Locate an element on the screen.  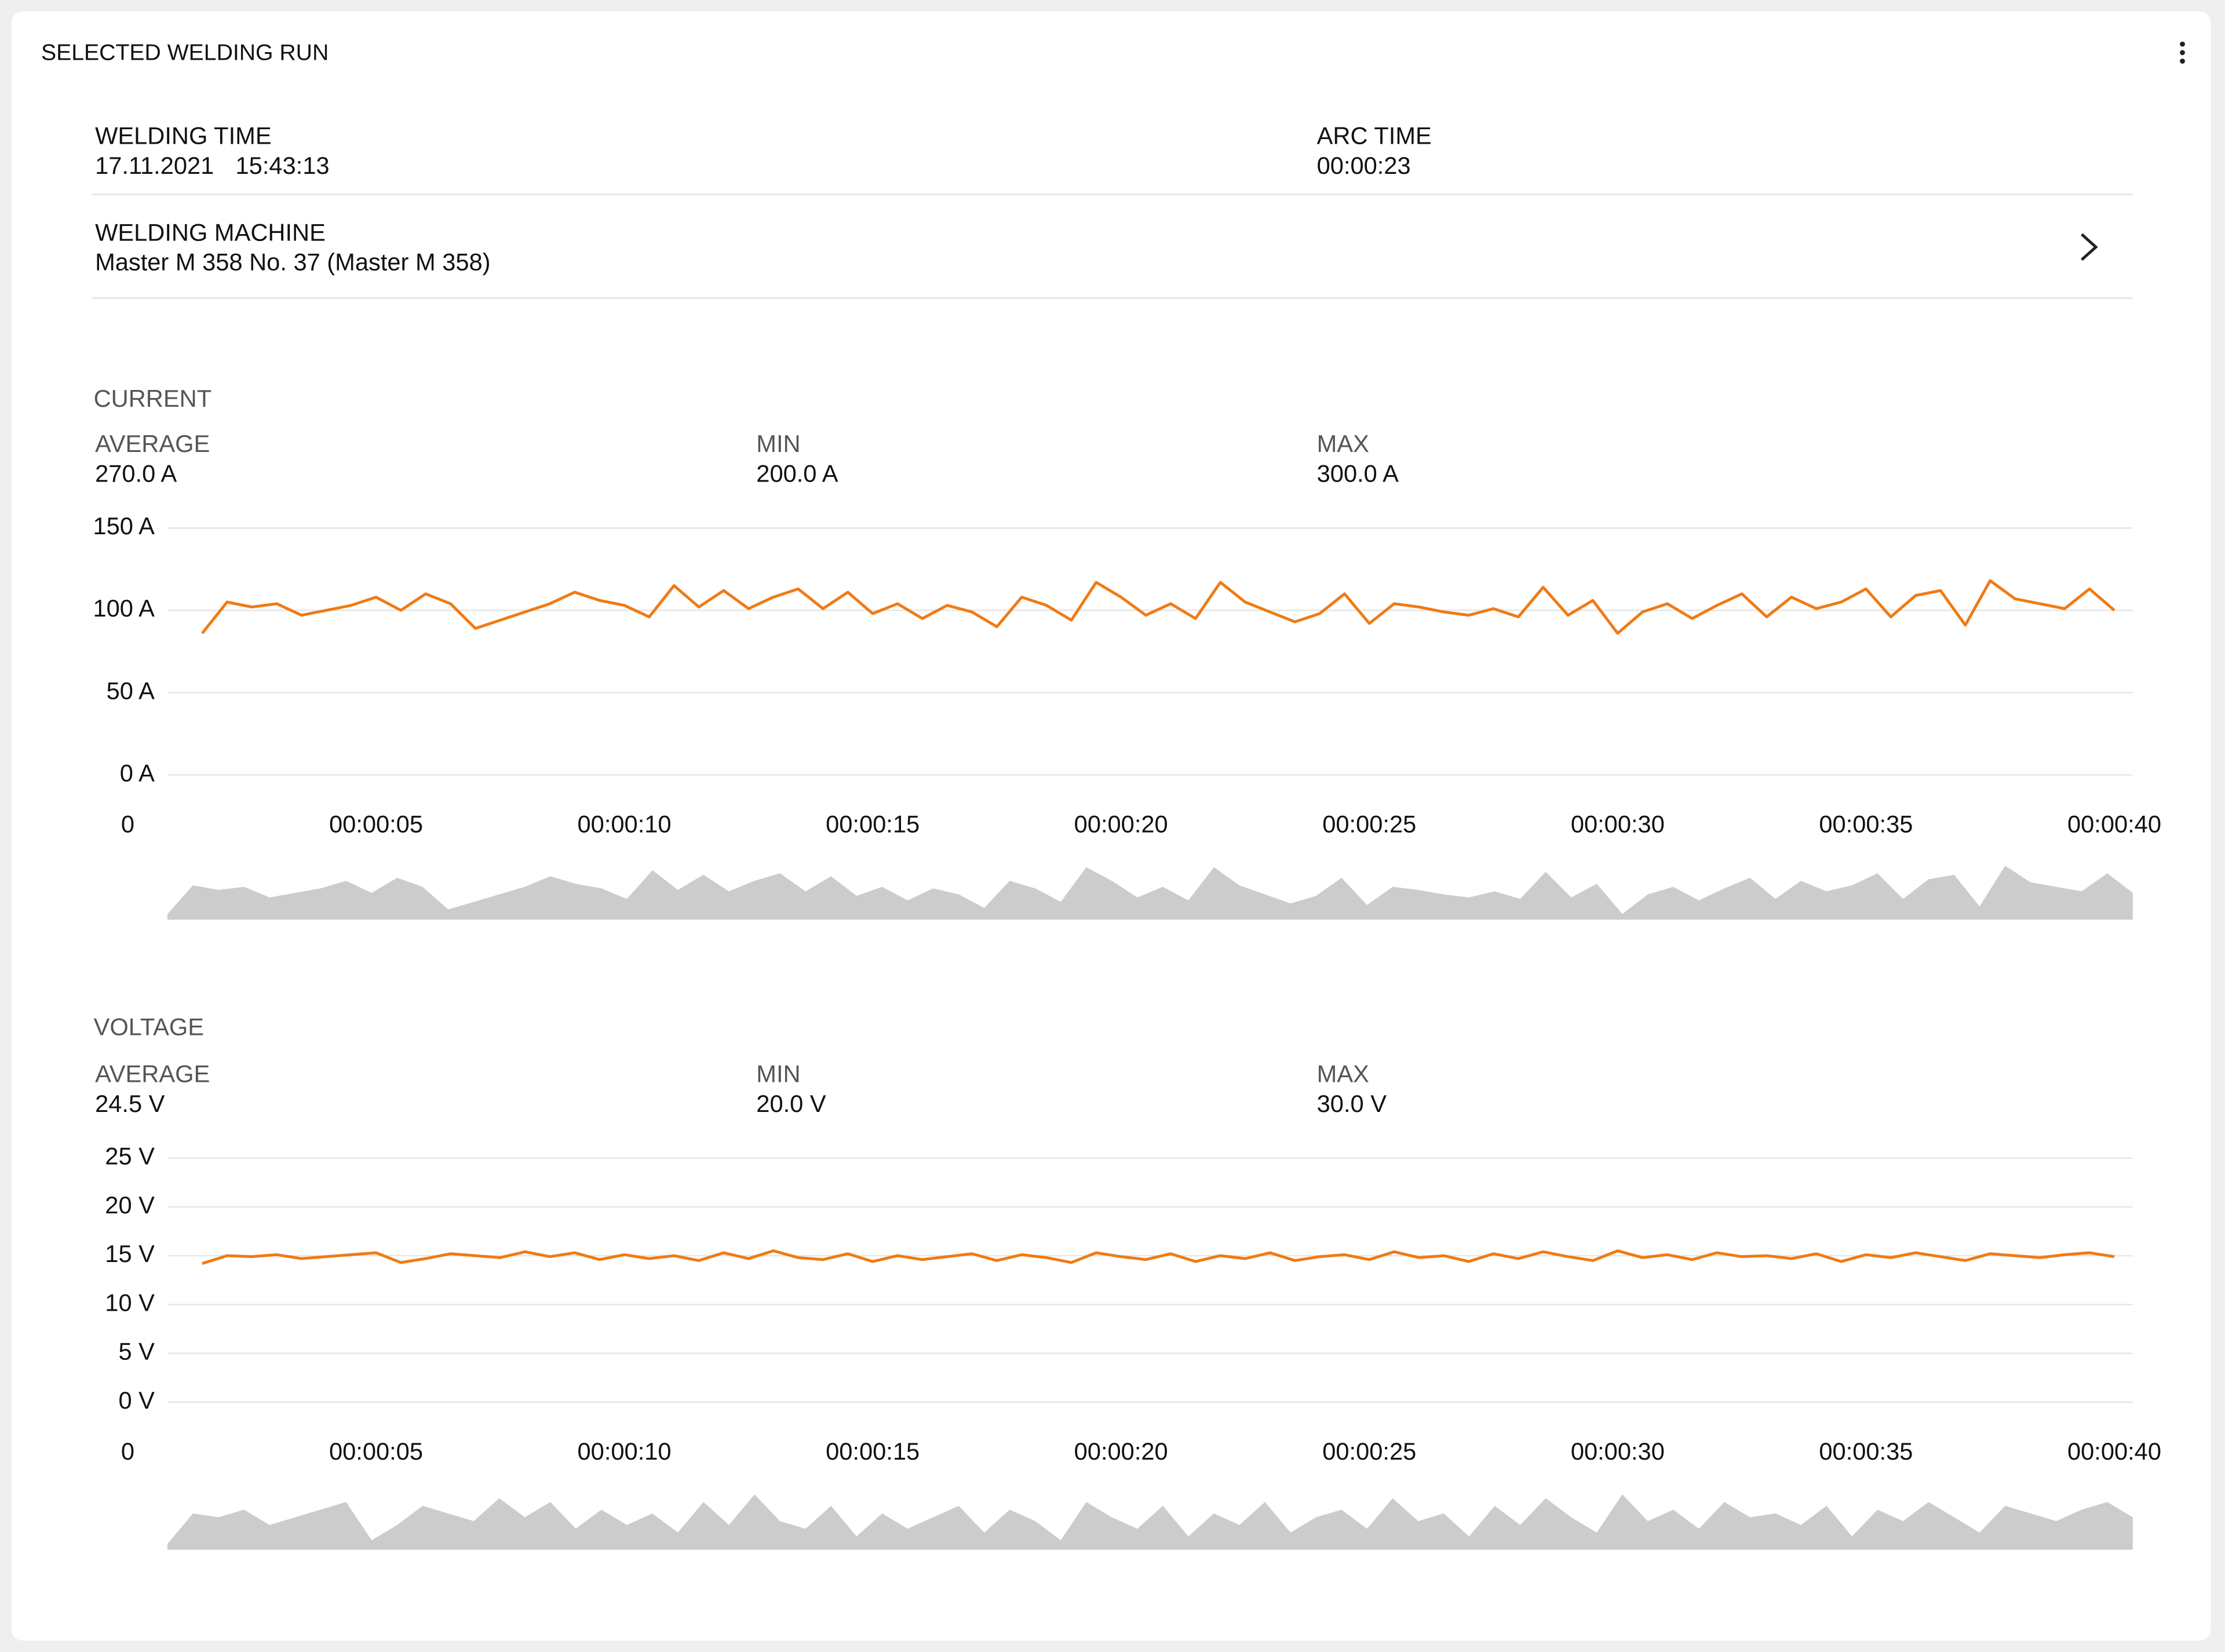
stat-value: 30.0 V is located at coordinates (1352, 1104).